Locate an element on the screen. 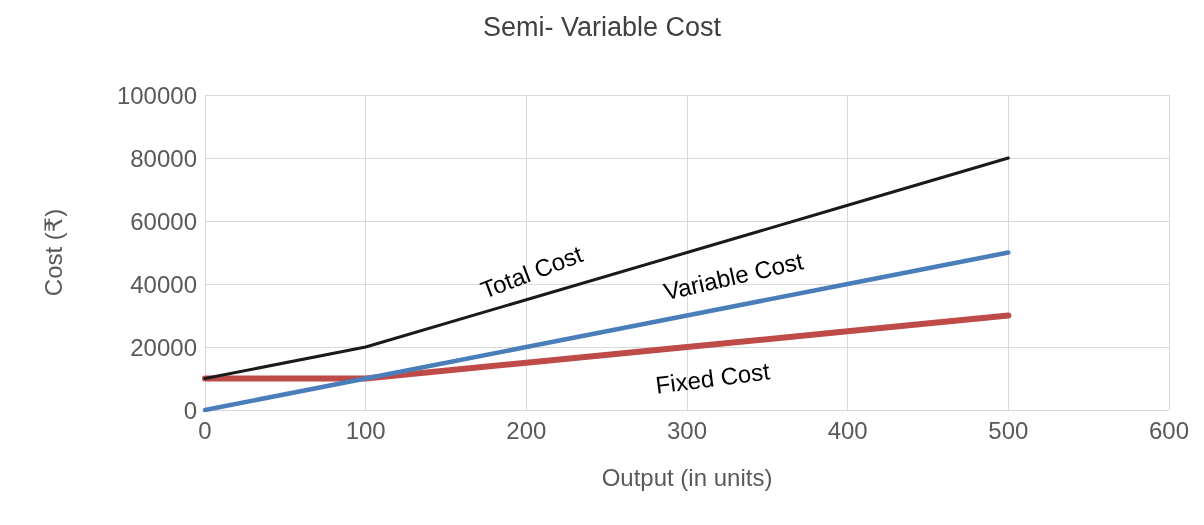  y-tick-label: 40000 is located at coordinates (163, 284).